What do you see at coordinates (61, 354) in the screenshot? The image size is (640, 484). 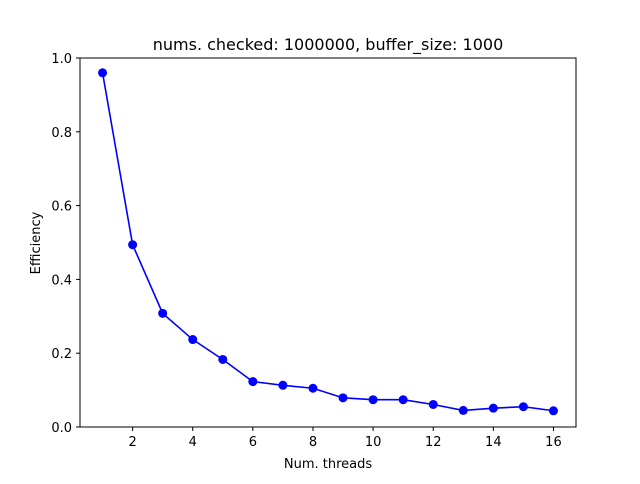 I see `y-tick-label: 0.2` at bounding box center [61, 354].